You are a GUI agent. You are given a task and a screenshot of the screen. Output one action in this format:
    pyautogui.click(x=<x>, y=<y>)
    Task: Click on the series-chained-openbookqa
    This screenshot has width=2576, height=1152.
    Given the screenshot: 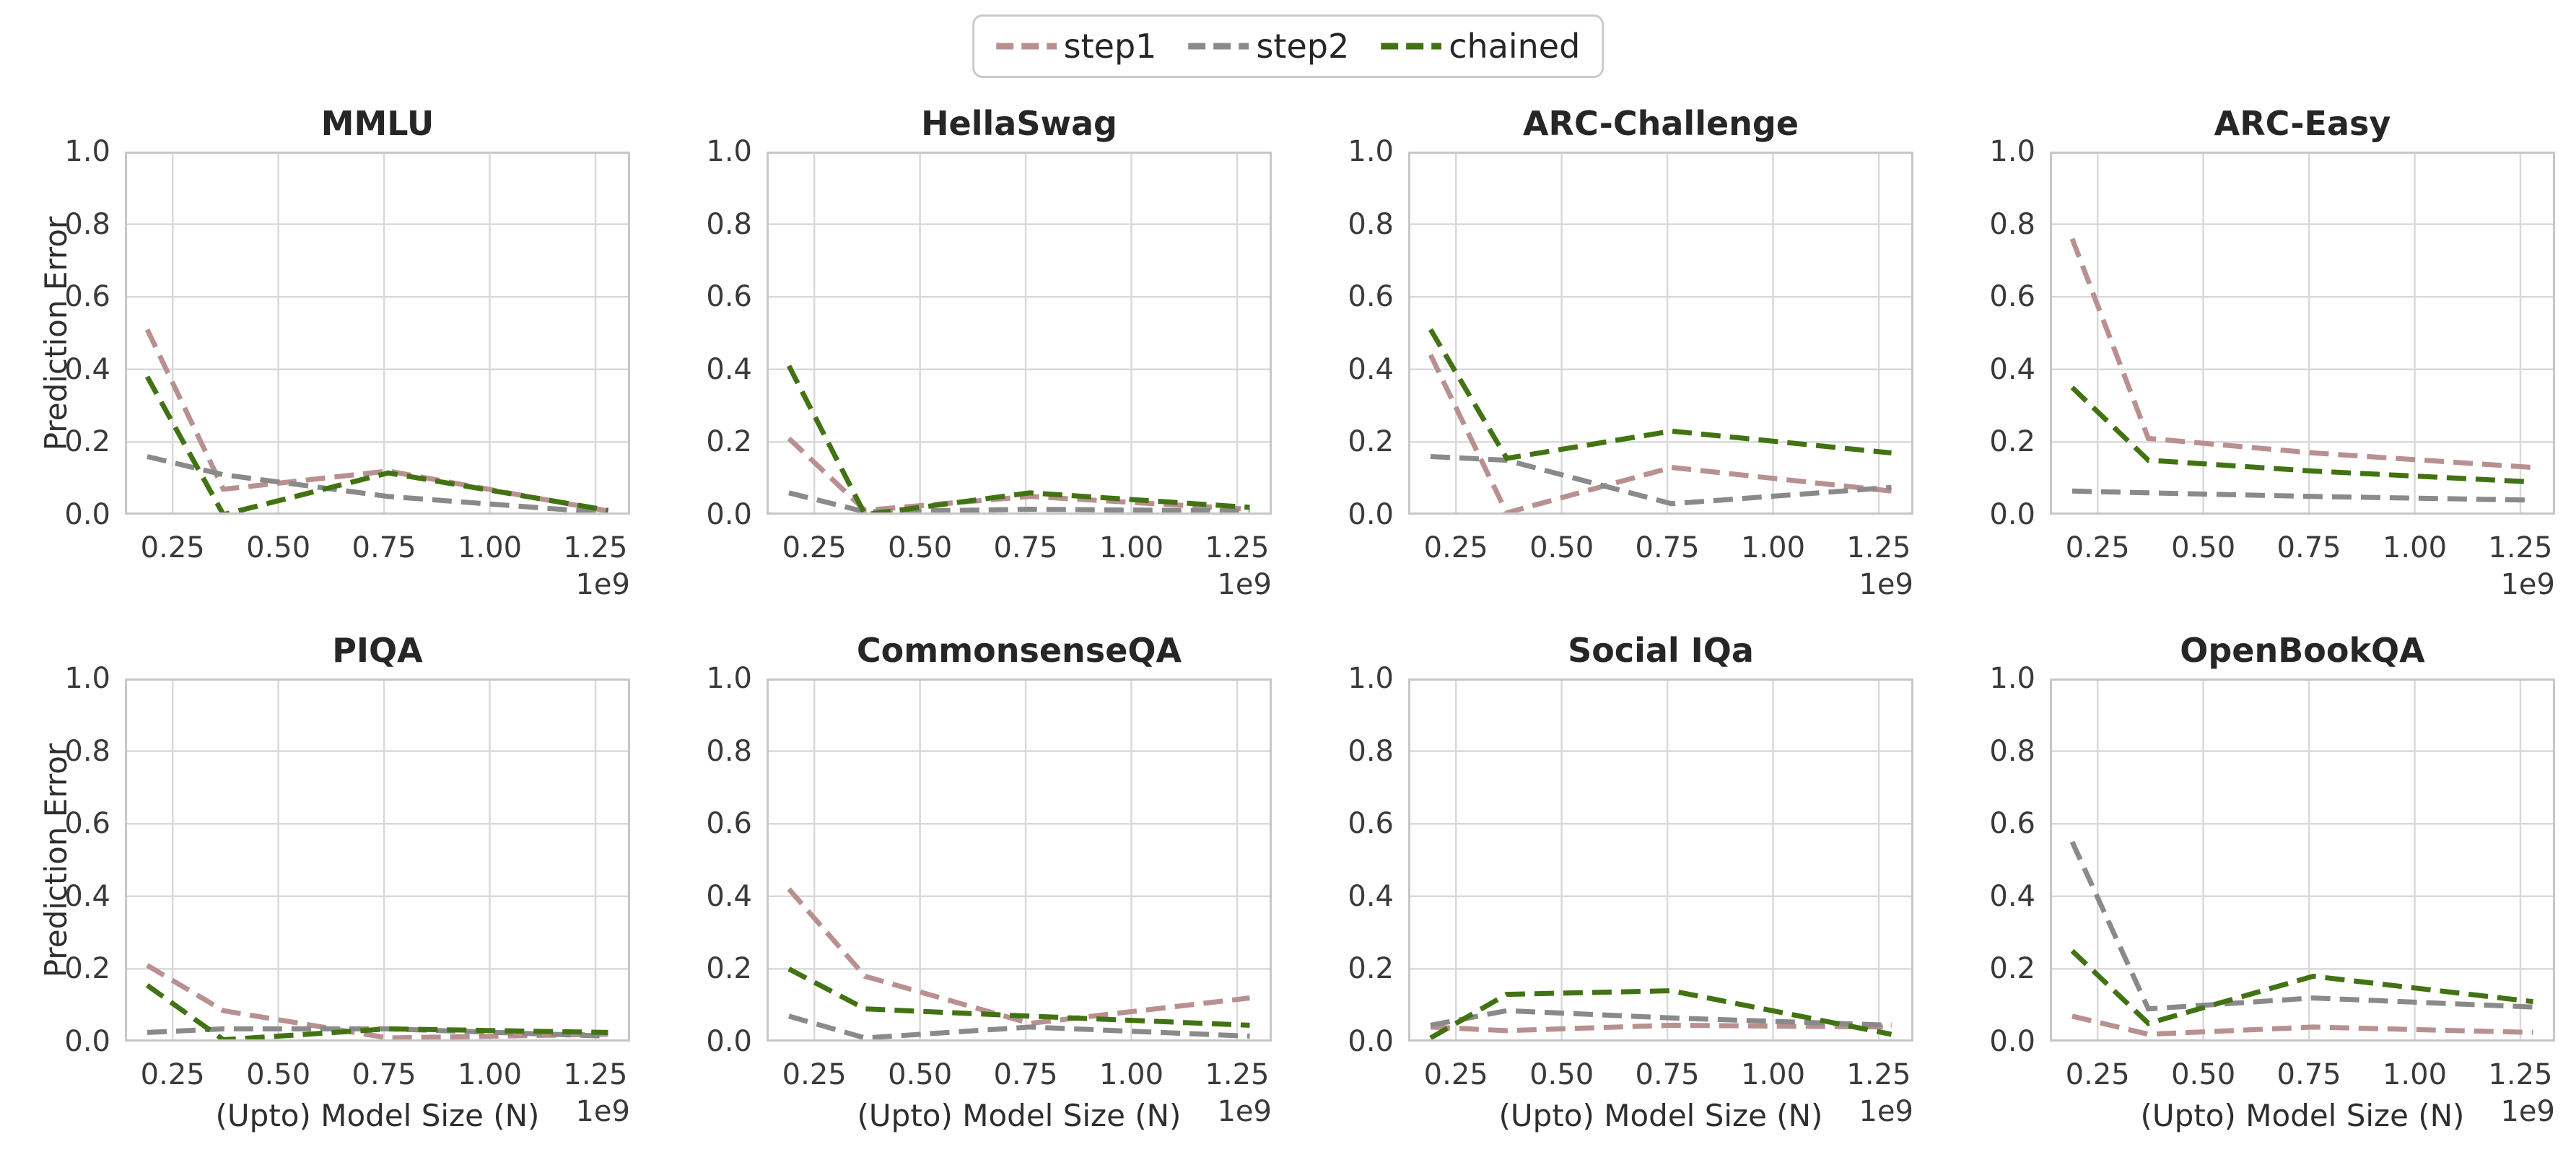 What is the action you would take?
    pyautogui.click(x=2301, y=987)
    